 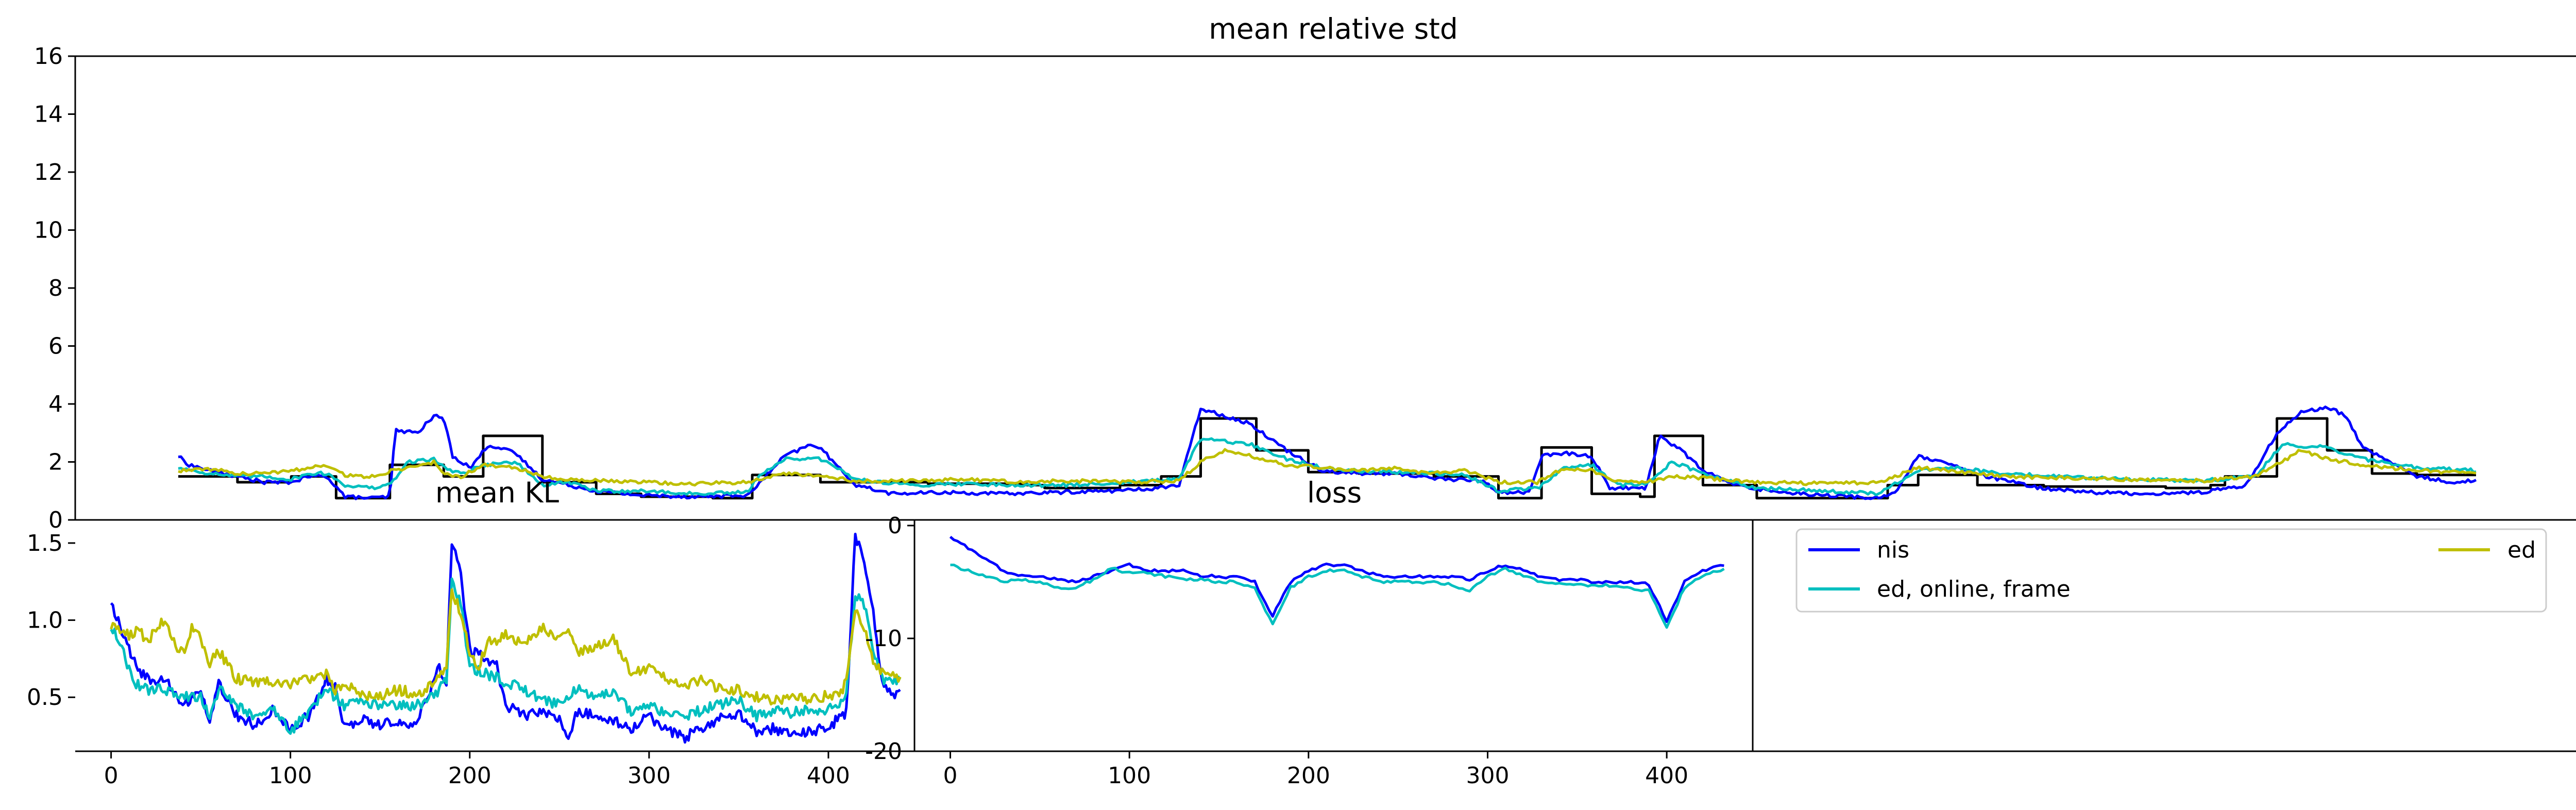 I want to click on loss-xtick-200-label: 200, so click(x=1308, y=776).